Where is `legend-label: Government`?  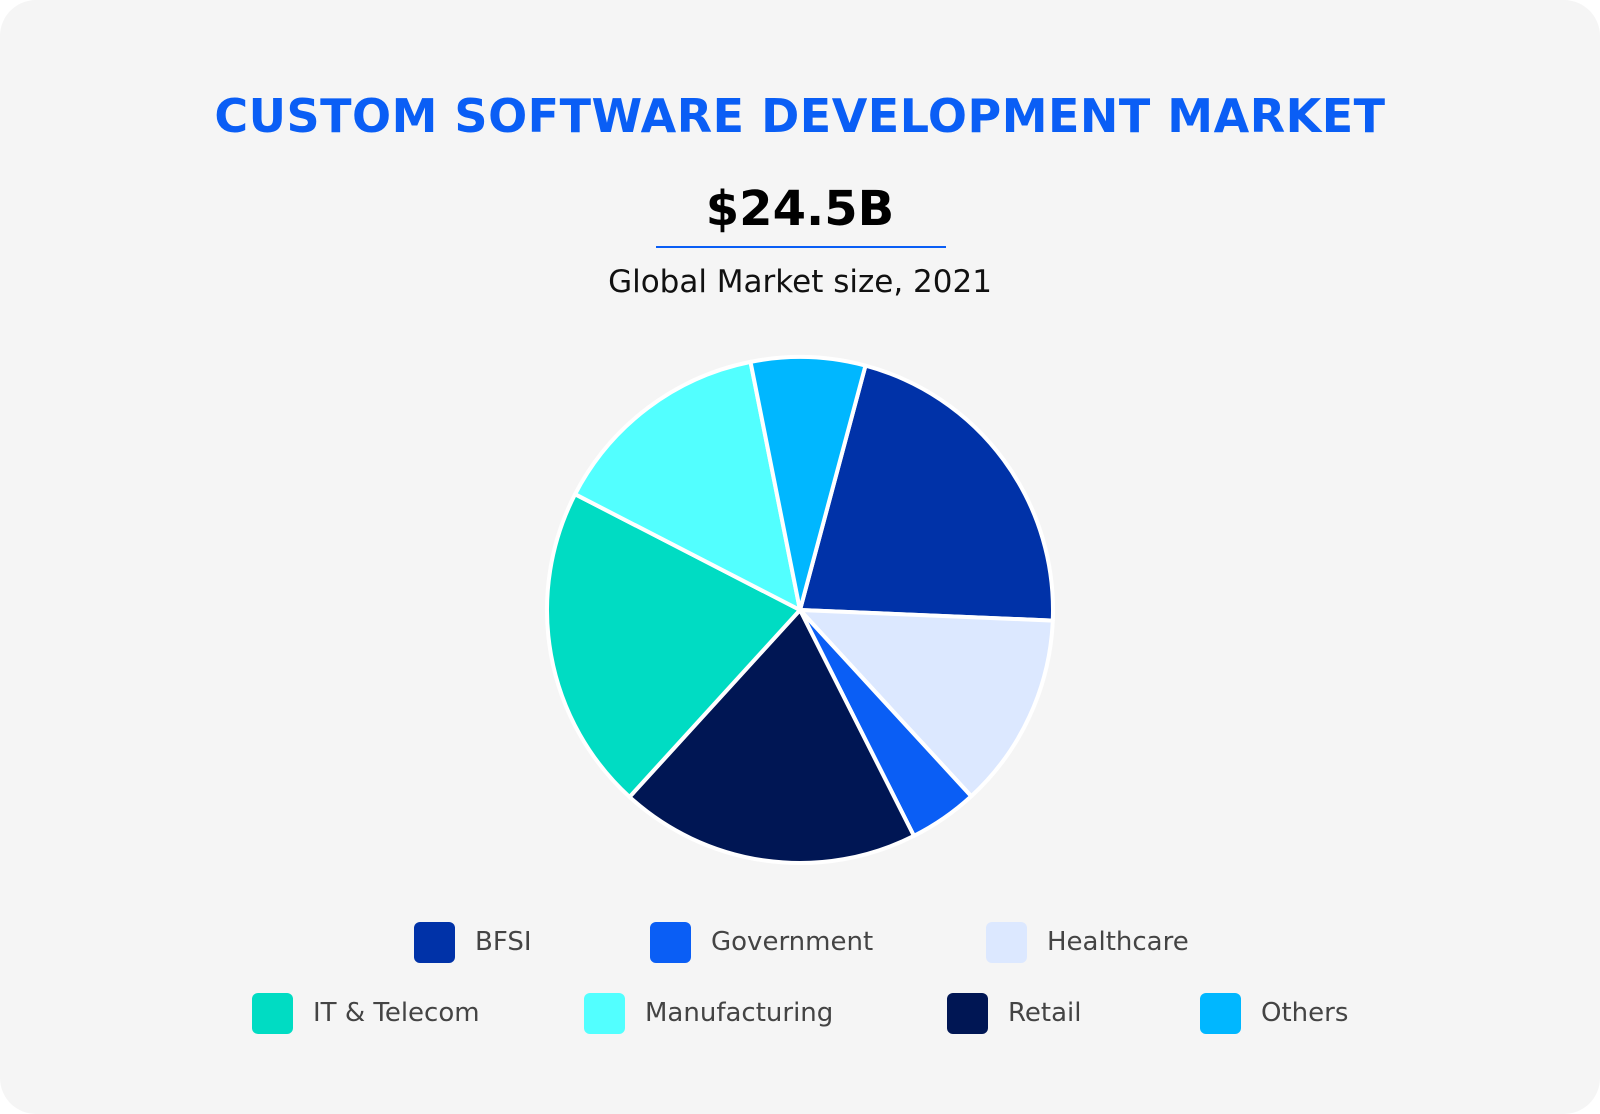 legend-label: Government is located at coordinates (792, 942).